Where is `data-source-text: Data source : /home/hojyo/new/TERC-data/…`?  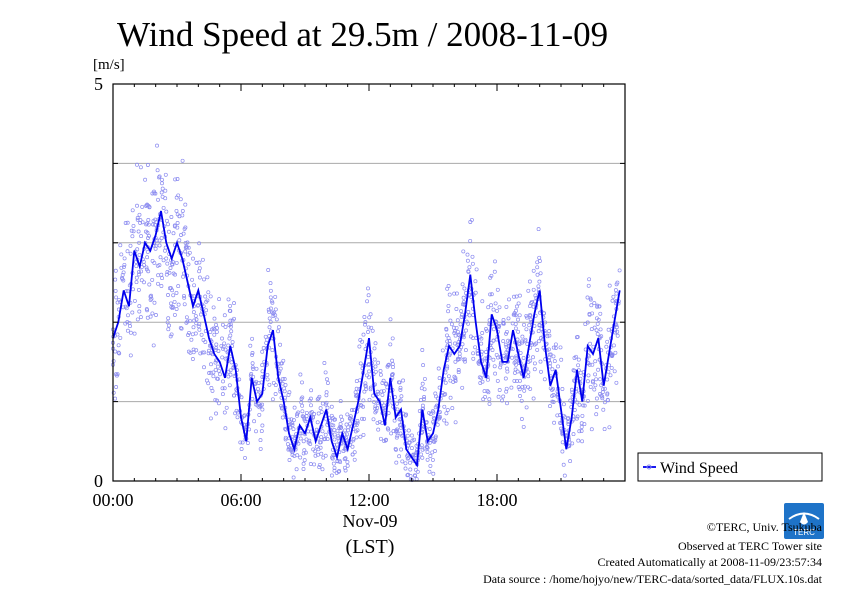 data-source-text: Data source : /home/hojyo/new/TERC-data/… is located at coordinates (653, 579).